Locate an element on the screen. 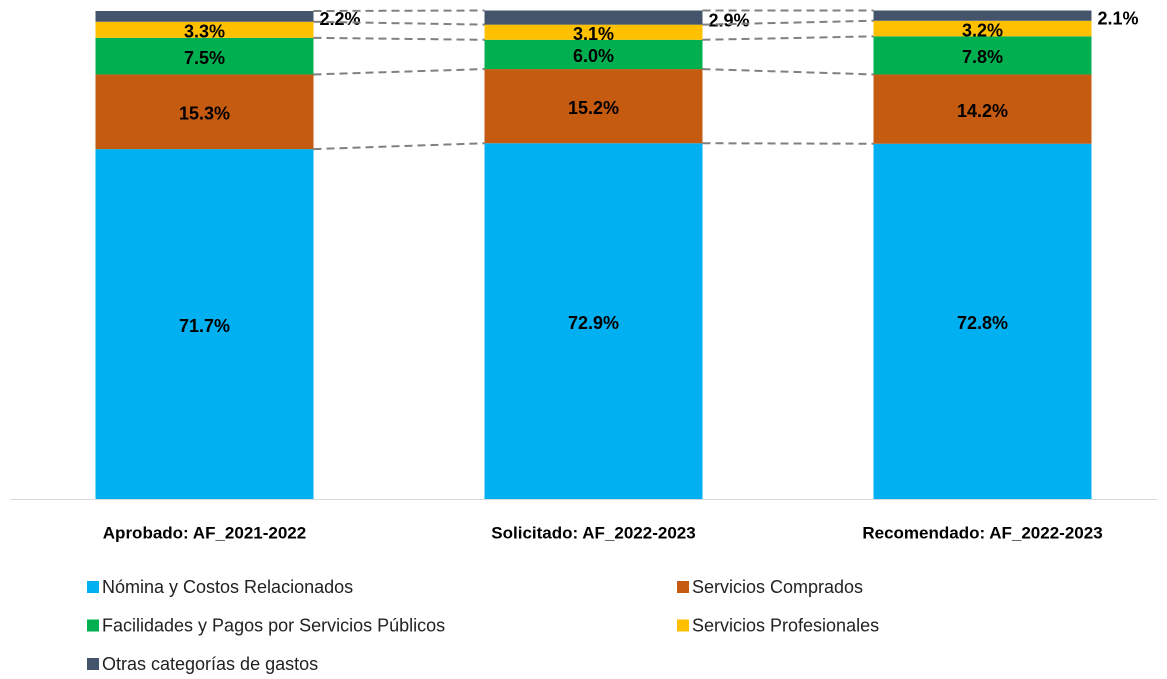 The width and height of the screenshot is (1167, 679). legend-label: Nómina y Costos Relacionados is located at coordinates (227, 587).